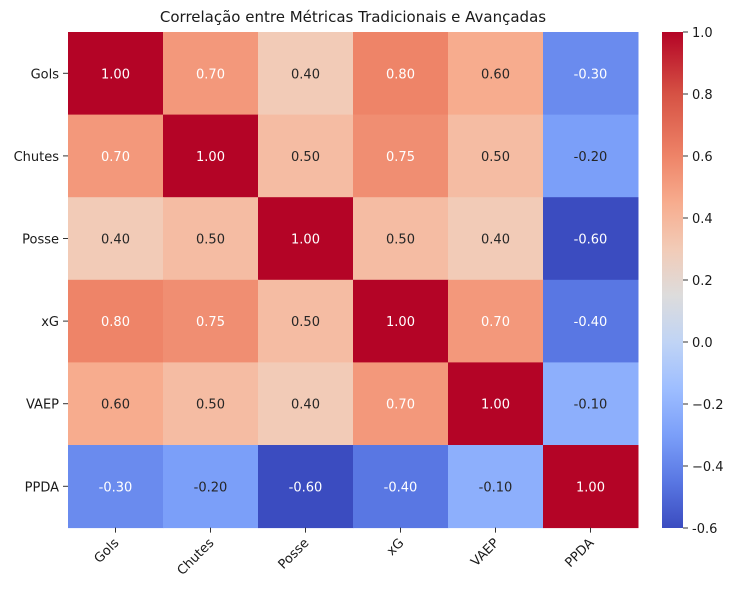  Describe the element at coordinates (702, 343) in the screenshot. I see `colorbar-tick-label: 0.0` at that location.